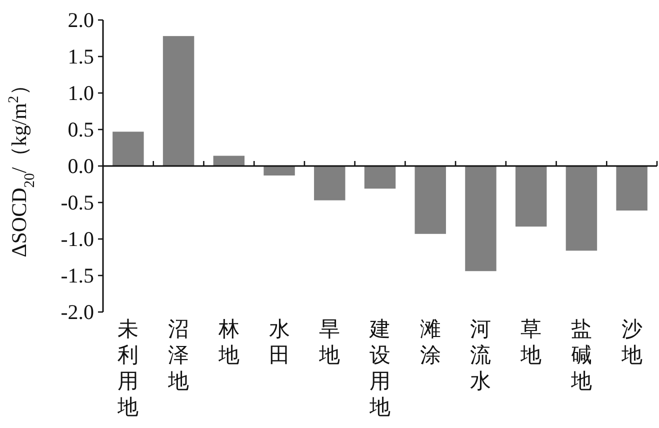 The height and width of the screenshot is (428, 659). Describe the element at coordinates (81, 130) in the screenshot. I see `y-tick-label: 0.5` at that location.